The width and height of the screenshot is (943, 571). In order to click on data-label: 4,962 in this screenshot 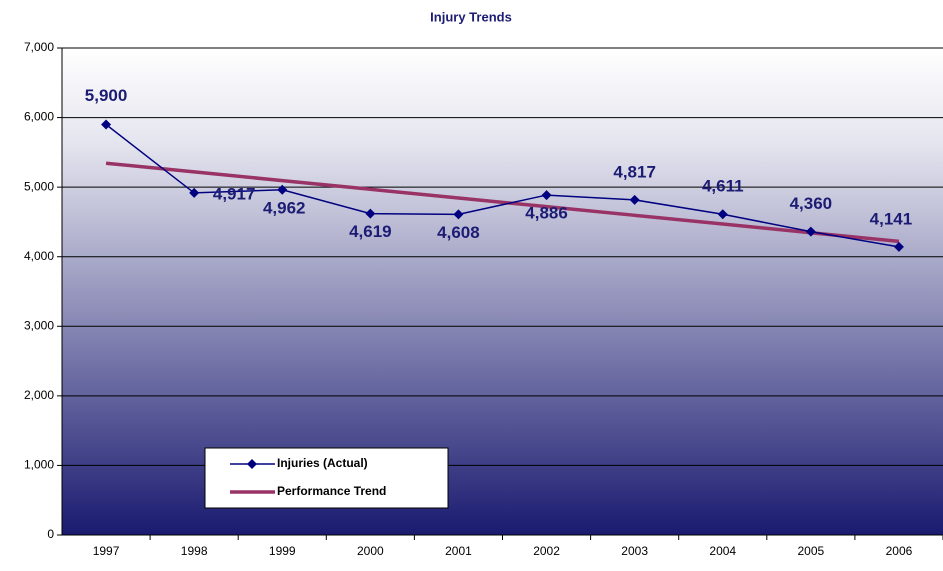, I will do `click(284, 207)`.